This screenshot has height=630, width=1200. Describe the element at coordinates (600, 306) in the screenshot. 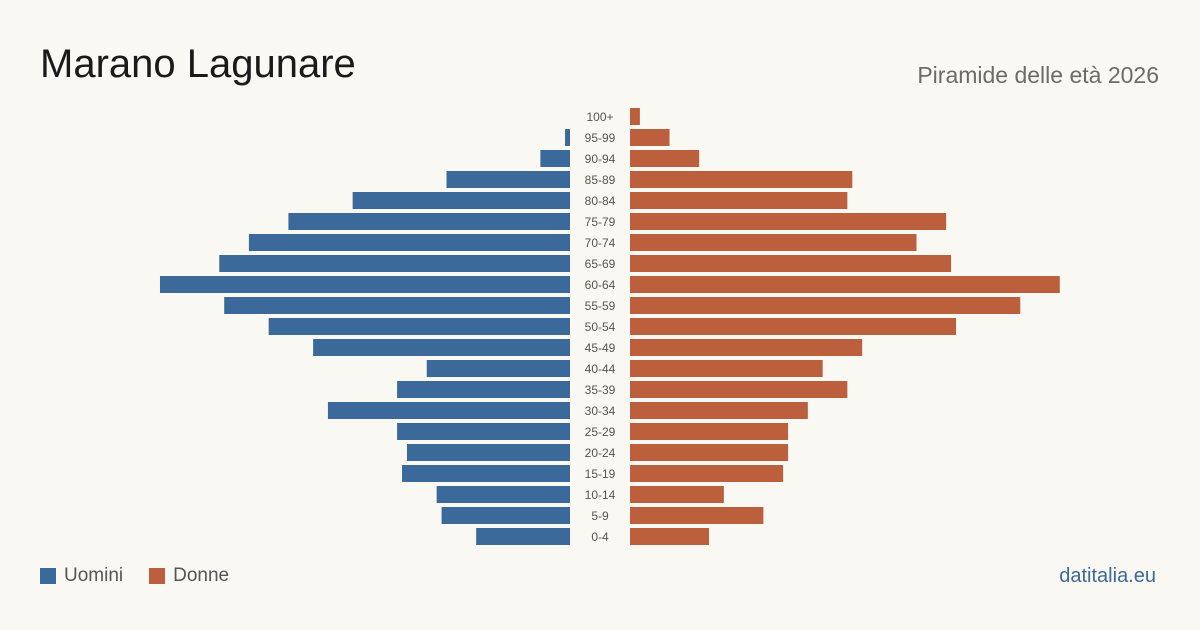

I see `age-label-55-59: 55-59` at that location.